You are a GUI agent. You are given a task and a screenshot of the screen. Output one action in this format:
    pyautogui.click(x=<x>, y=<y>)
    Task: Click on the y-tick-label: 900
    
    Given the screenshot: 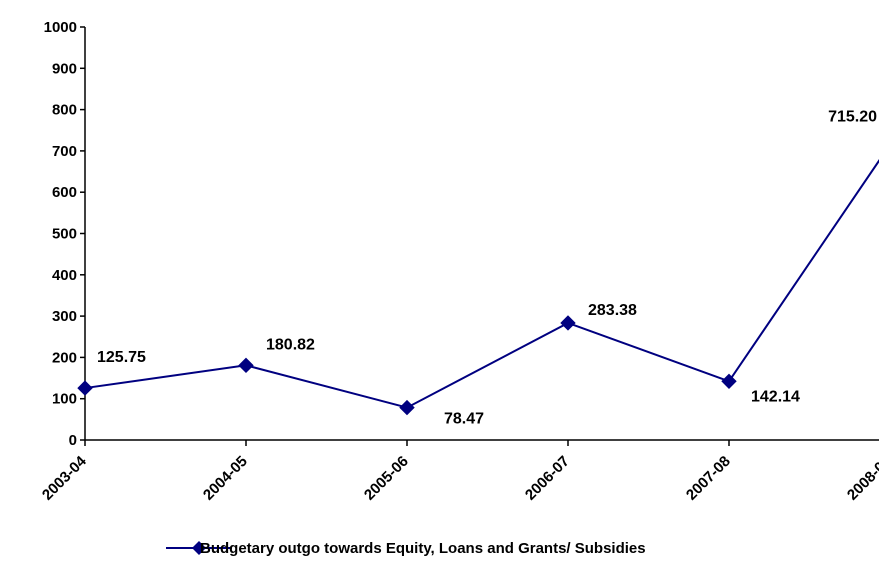 What is the action you would take?
    pyautogui.click(x=64, y=68)
    